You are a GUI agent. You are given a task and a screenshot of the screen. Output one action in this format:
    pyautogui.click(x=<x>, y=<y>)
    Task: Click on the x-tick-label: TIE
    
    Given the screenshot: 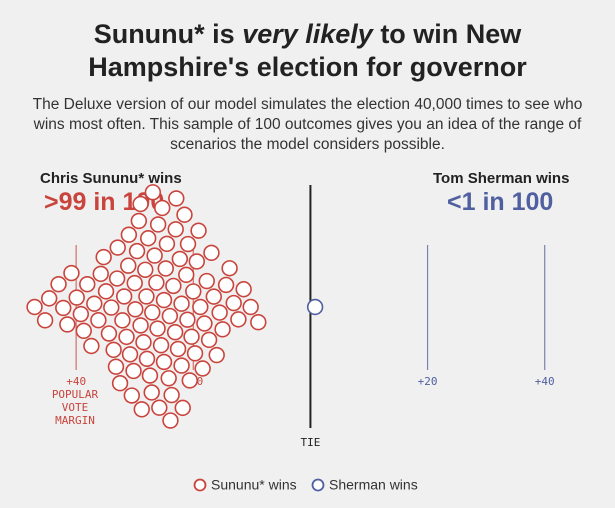 What is the action you would take?
    pyautogui.click(x=310, y=442)
    